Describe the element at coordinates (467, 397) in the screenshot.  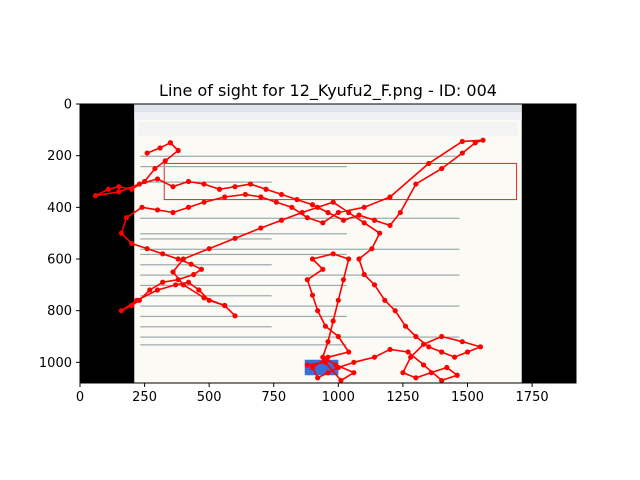
I see `x-tick-label: 1500` at that location.